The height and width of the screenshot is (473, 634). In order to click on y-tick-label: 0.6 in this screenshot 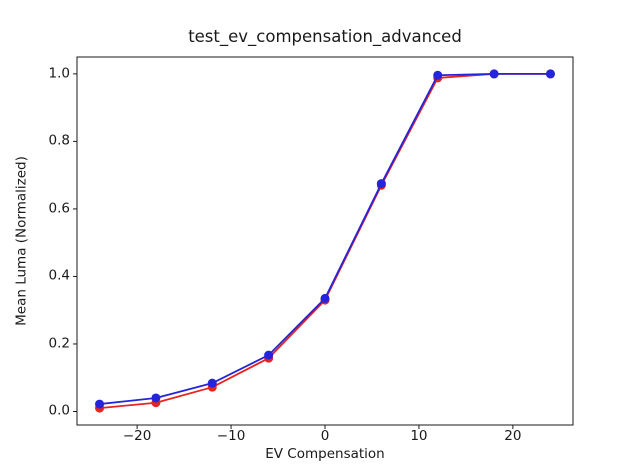, I will do `click(59, 208)`.